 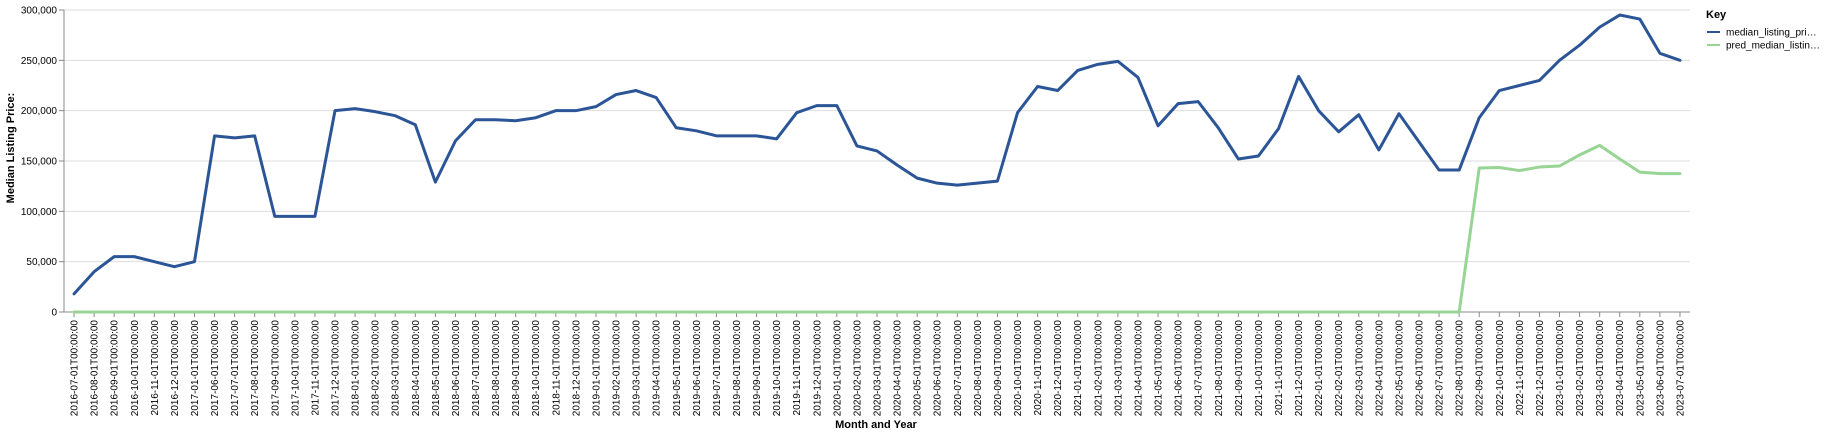 What do you see at coordinates (938, 368) in the screenshot?
I see `x-tick-label: 2020-06-01T00:00:00` at bounding box center [938, 368].